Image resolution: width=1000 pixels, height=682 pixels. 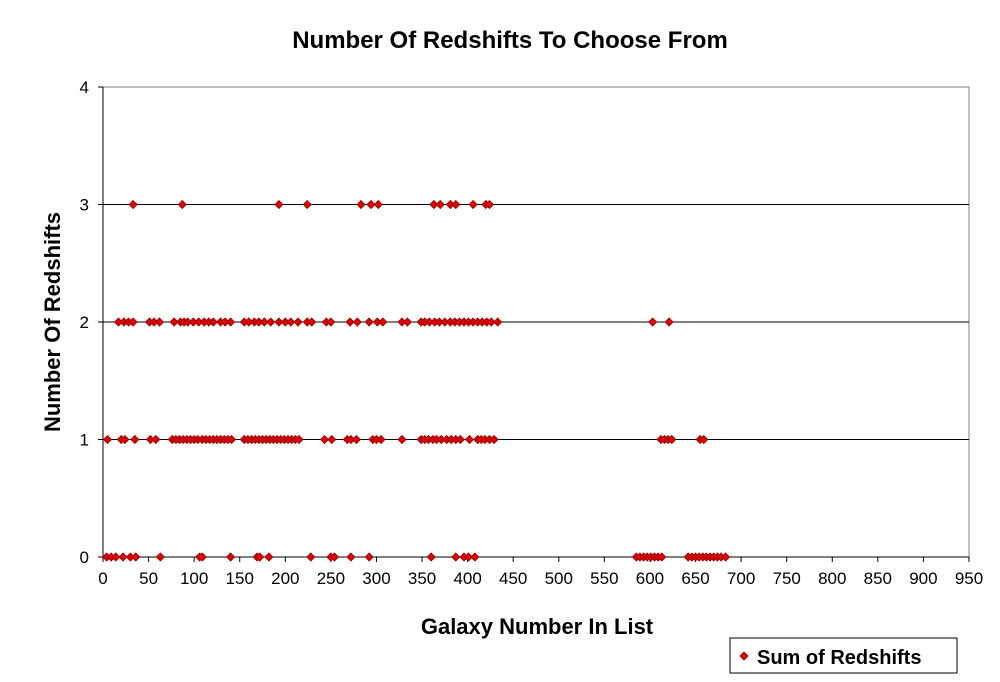 I want to click on x-tick-label: 200, so click(x=285, y=578).